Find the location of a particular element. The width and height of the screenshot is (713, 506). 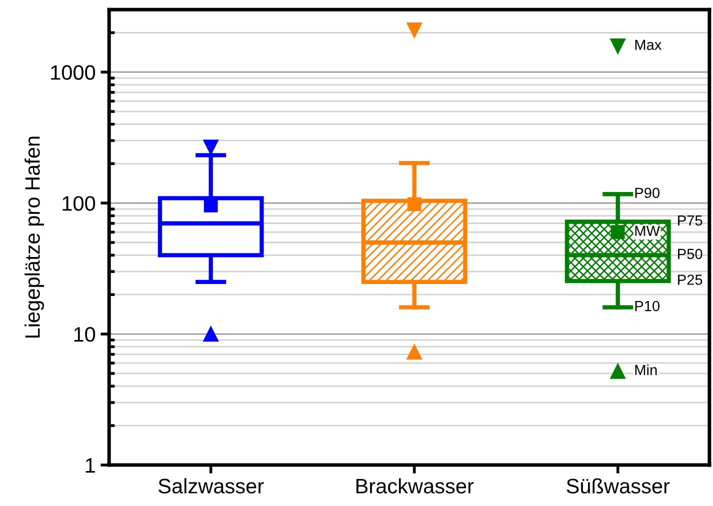

x-tick-label: Salzwasser is located at coordinates (211, 486).